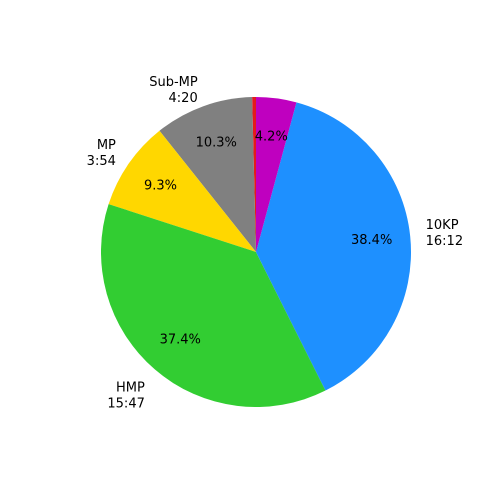 Image resolution: width=500 pixels, height=500 pixels. I want to click on category-name: 10KP, so click(442, 225).